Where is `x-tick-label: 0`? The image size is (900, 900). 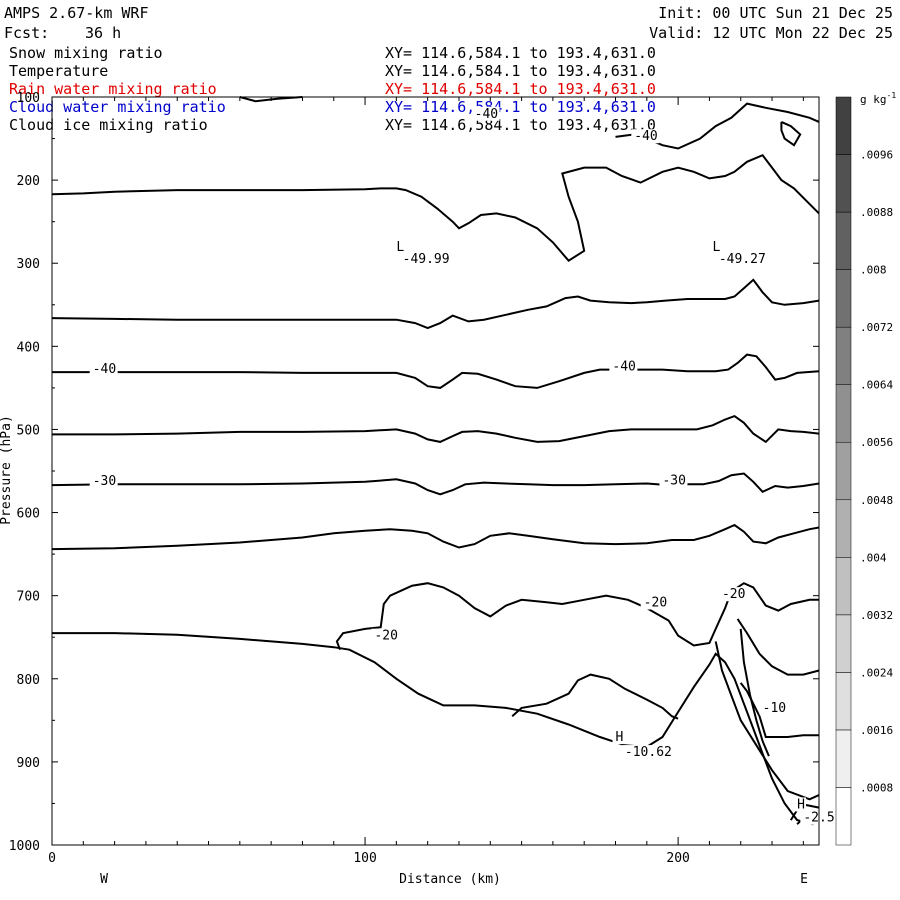 x-tick-label: 0 is located at coordinates (52, 858).